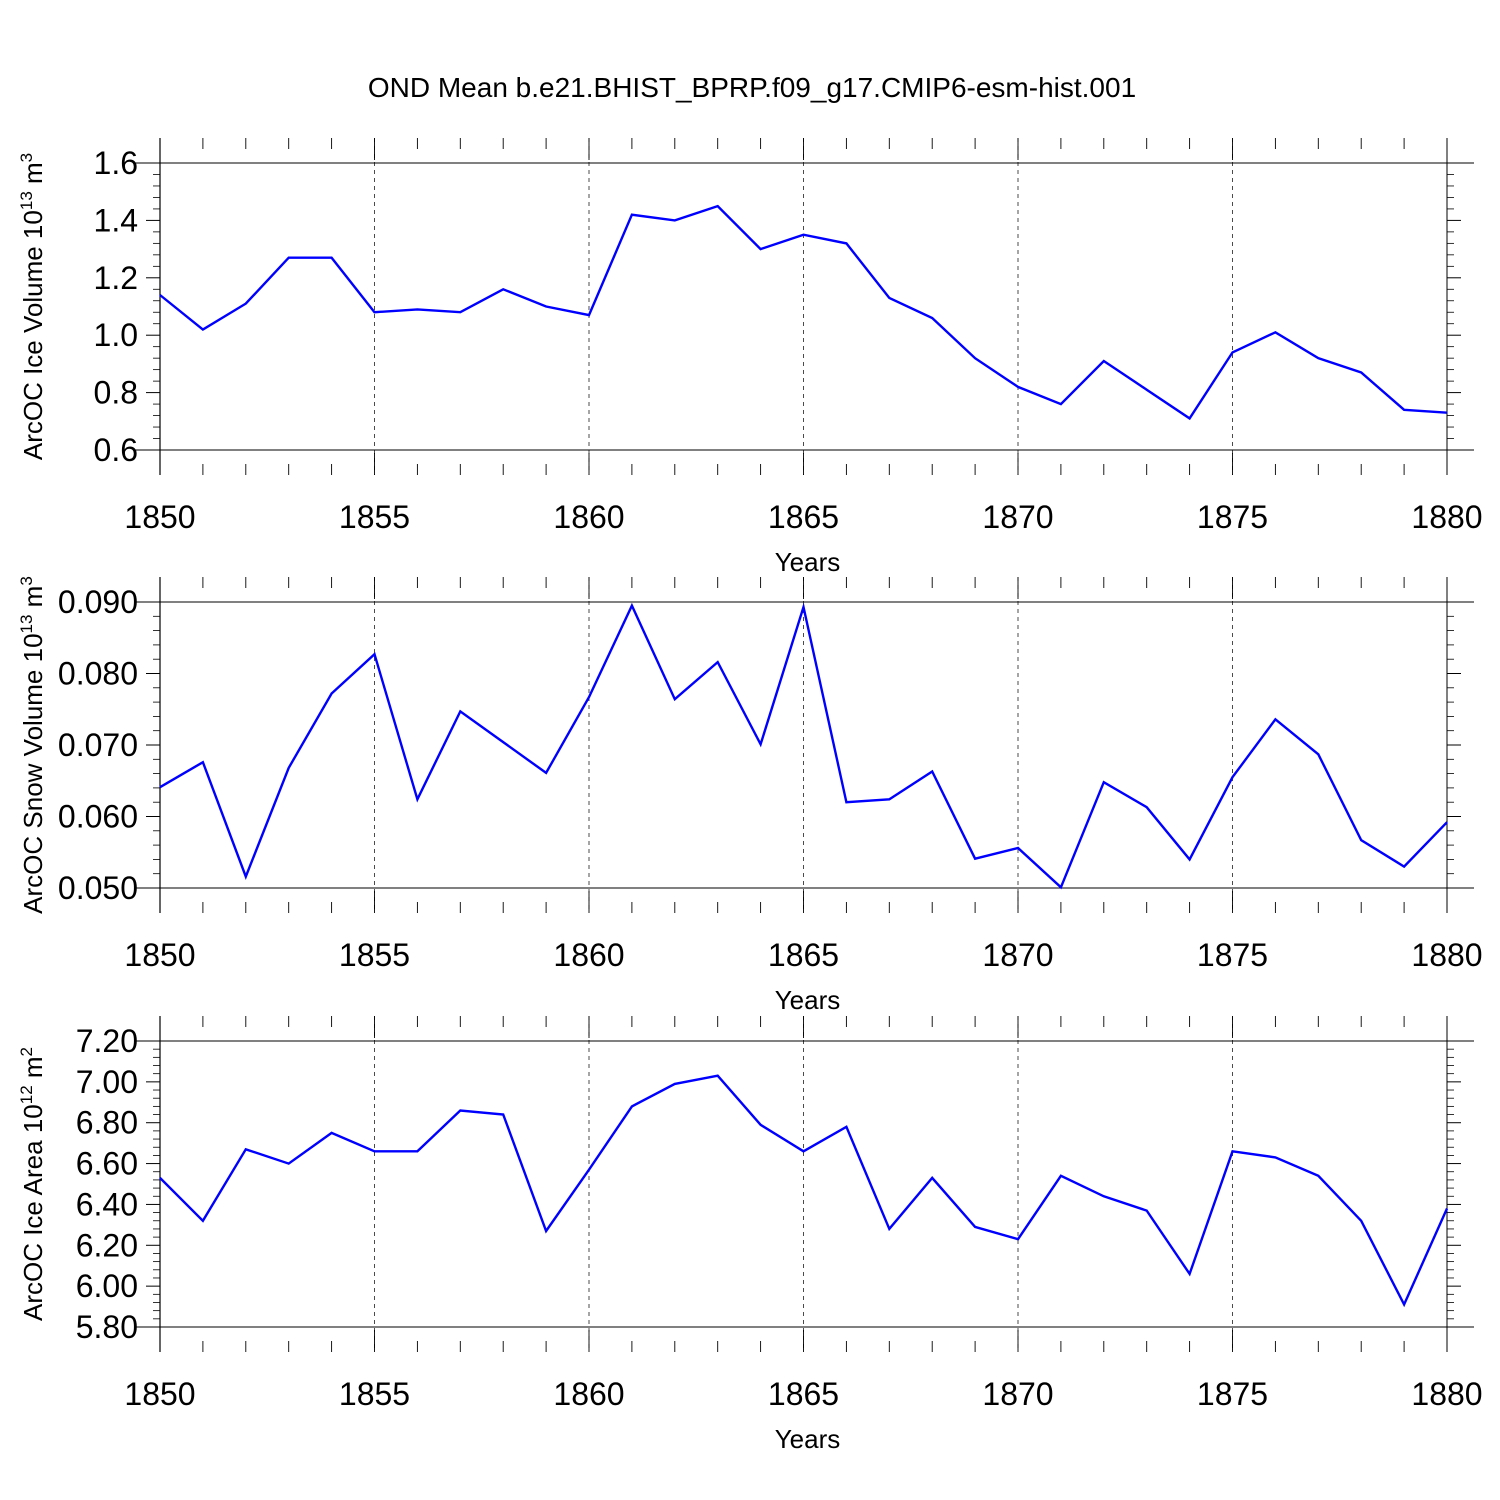  Describe the element at coordinates (107, 1123) in the screenshot. I see `y-tick-label: 6.80` at that location.